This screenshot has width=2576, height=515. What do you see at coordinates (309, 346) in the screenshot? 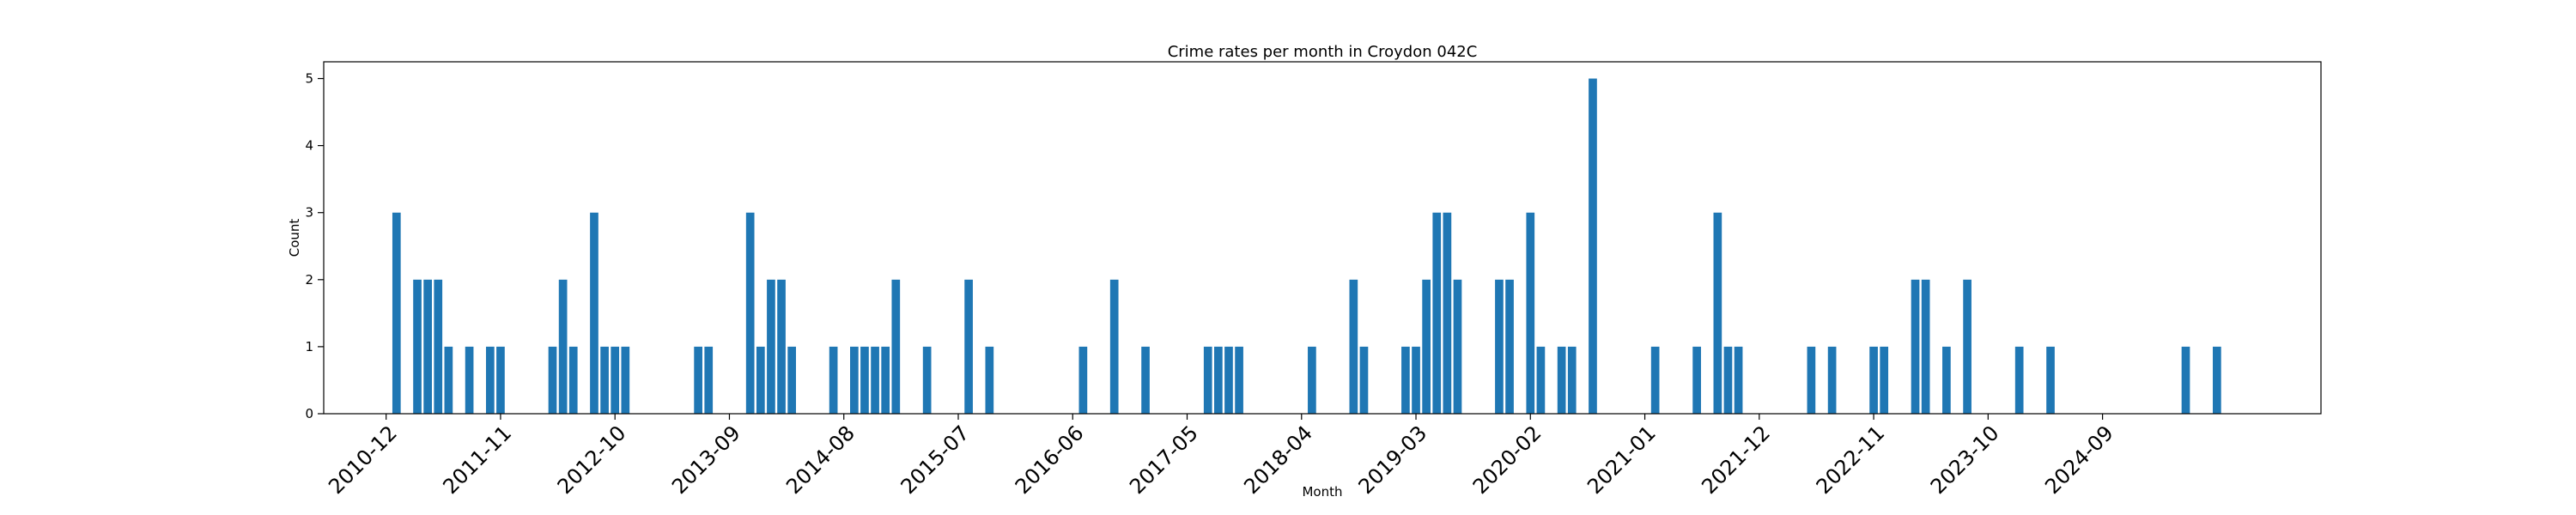
I see `y-tick-label: 1` at bounding box center [309, 346].